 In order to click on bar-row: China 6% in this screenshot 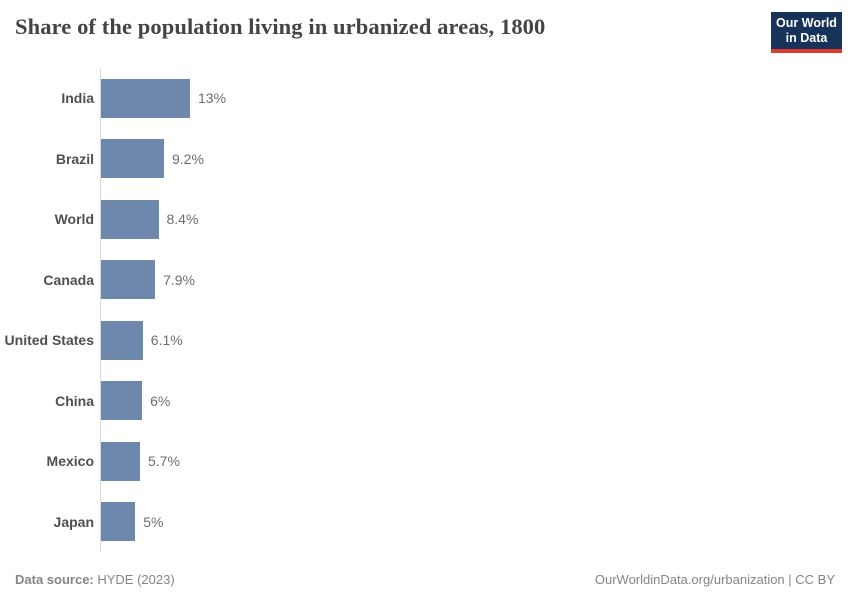, I will do `click(425, 401)`.